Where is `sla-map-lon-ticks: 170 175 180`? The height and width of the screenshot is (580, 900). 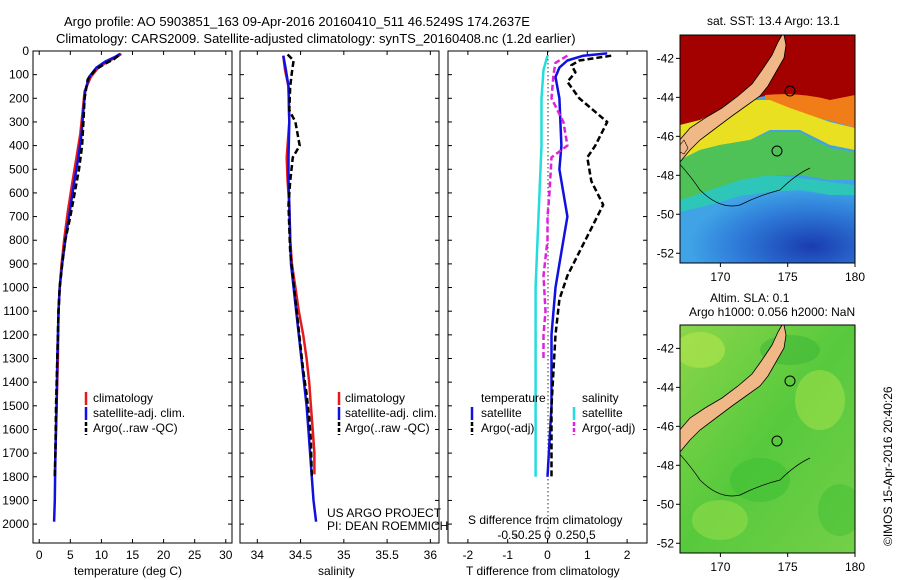 sla-map-lon-ticks: 170 175 180 is located at coordinates (787, 563).